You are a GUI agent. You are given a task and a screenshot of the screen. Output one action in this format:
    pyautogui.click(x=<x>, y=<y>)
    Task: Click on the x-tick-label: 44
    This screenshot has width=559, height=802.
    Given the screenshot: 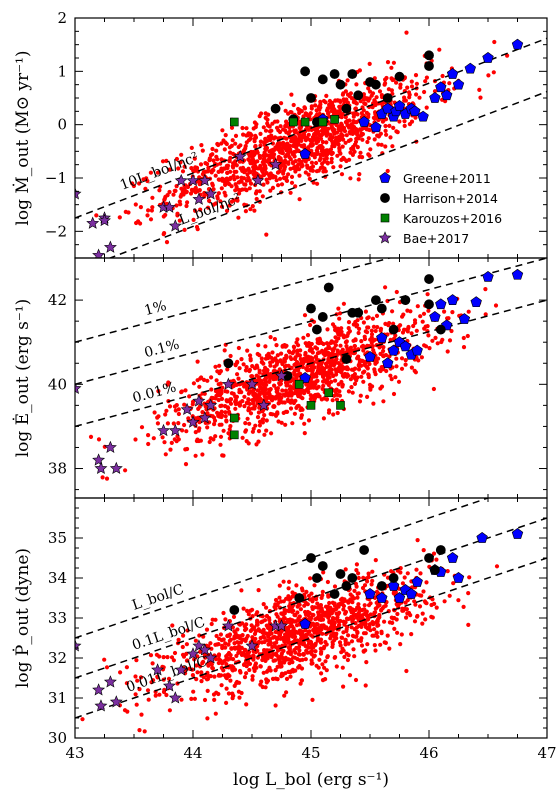 What is the action you would take?
    pyautogui.click(x=192, y=753)
    